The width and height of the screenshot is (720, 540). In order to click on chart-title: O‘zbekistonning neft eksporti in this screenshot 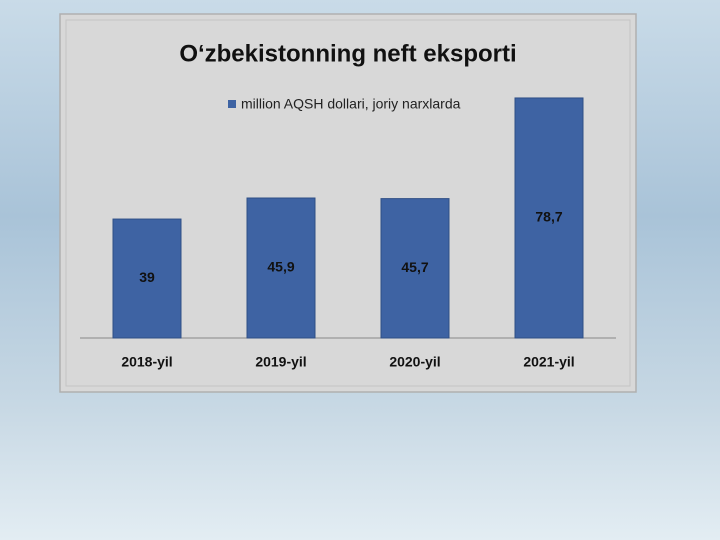, I will do `click(347, 53)`.